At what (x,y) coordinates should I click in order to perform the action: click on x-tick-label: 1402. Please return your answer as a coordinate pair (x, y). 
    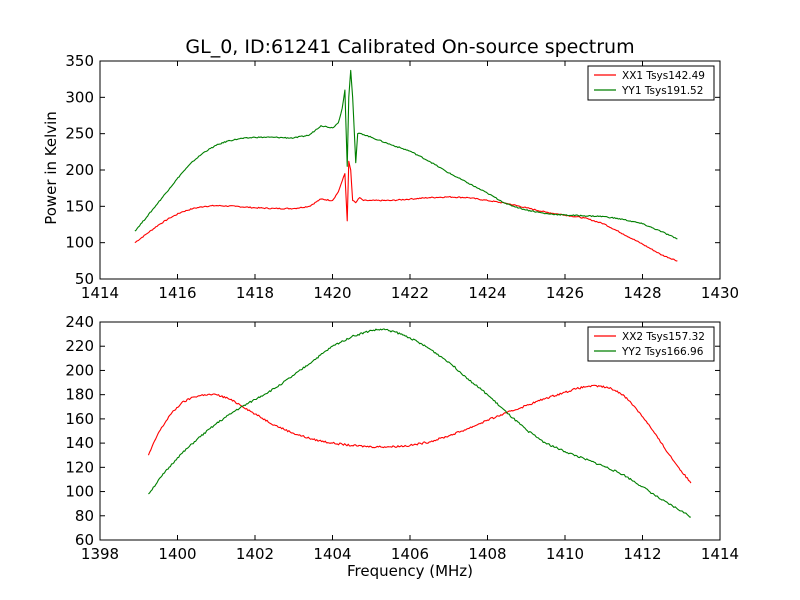
    Looking at the image, I should click on (255, 554).